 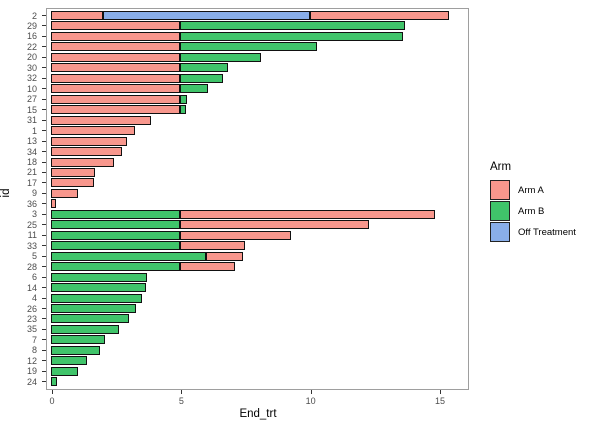 I want to click on legend-title: Arm, so click(x=501, y=167).